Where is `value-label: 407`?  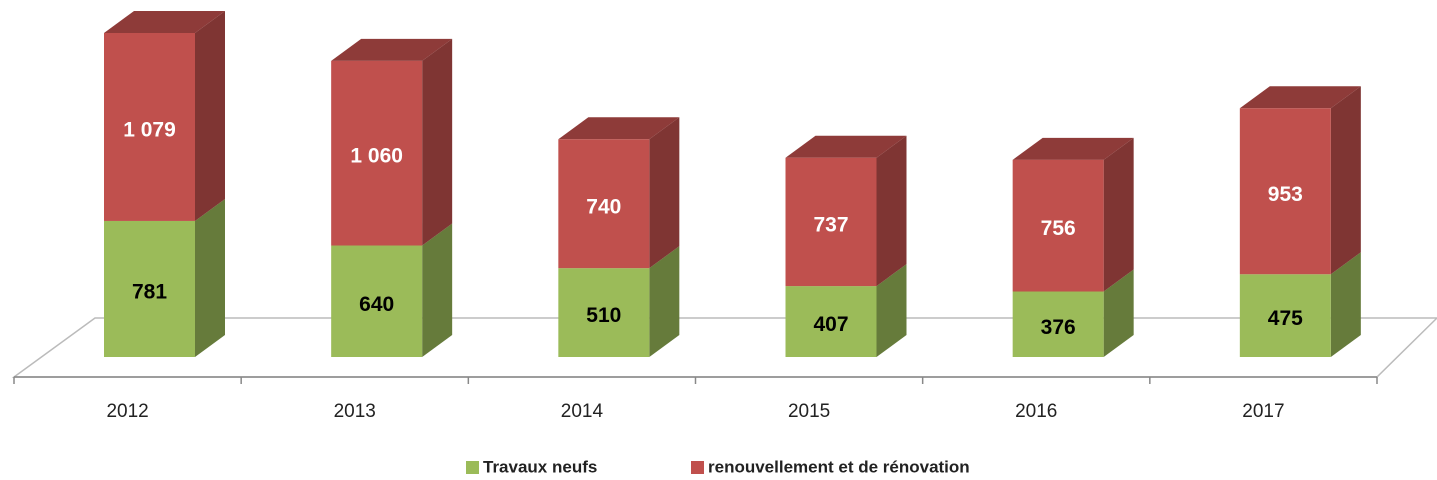 value-label: 407 is located at coordinates (830, 324).